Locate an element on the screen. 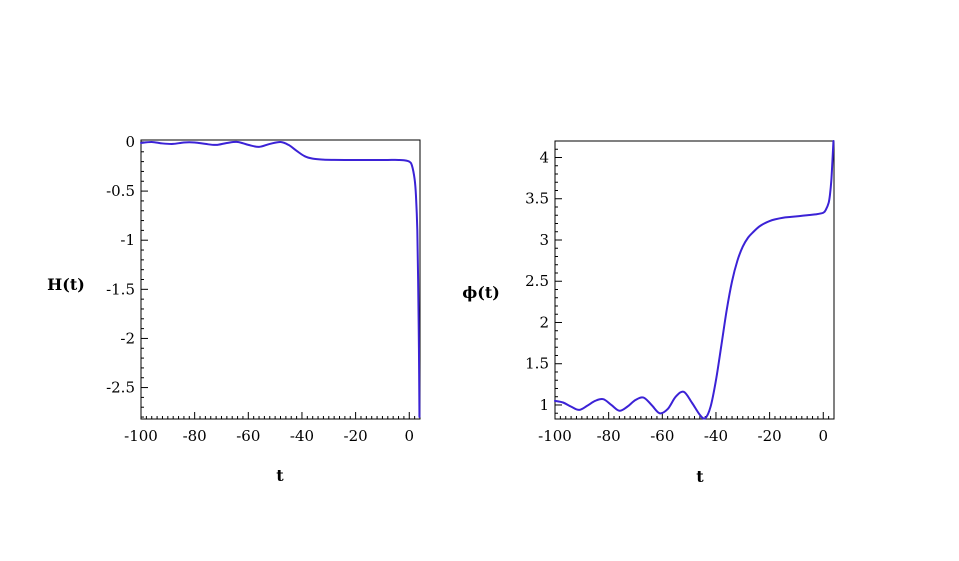 The height and width of the screenshot is (561, 959). phi-plot-xtick-label: -20 is located at coordinates (770, 436).